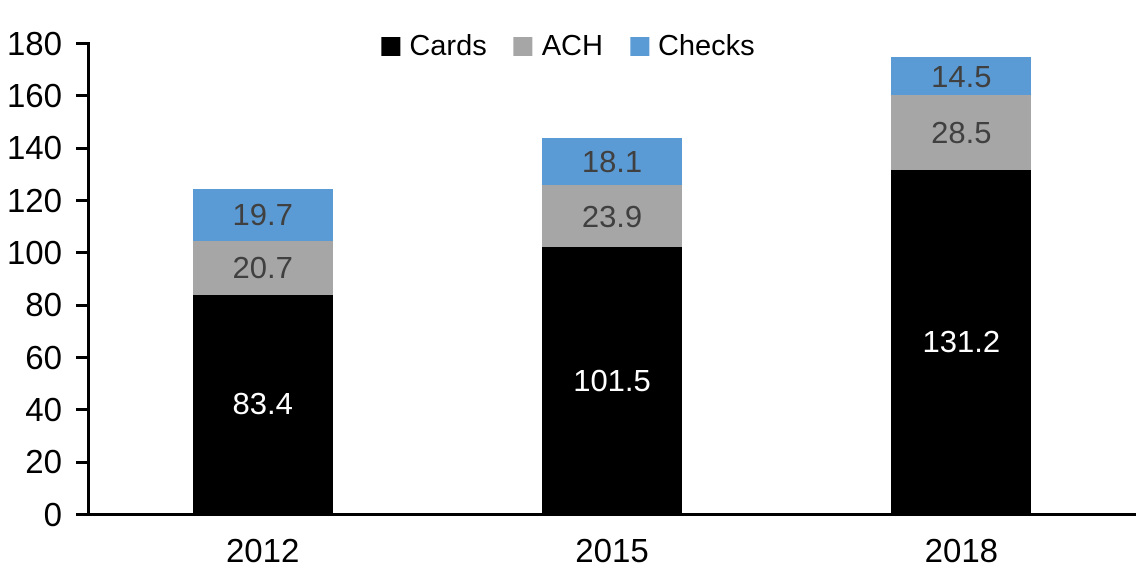 The height and width of the screenshot is (588, 1136). I want to click on y-axis-tick-label: 80, so click(43, 305).